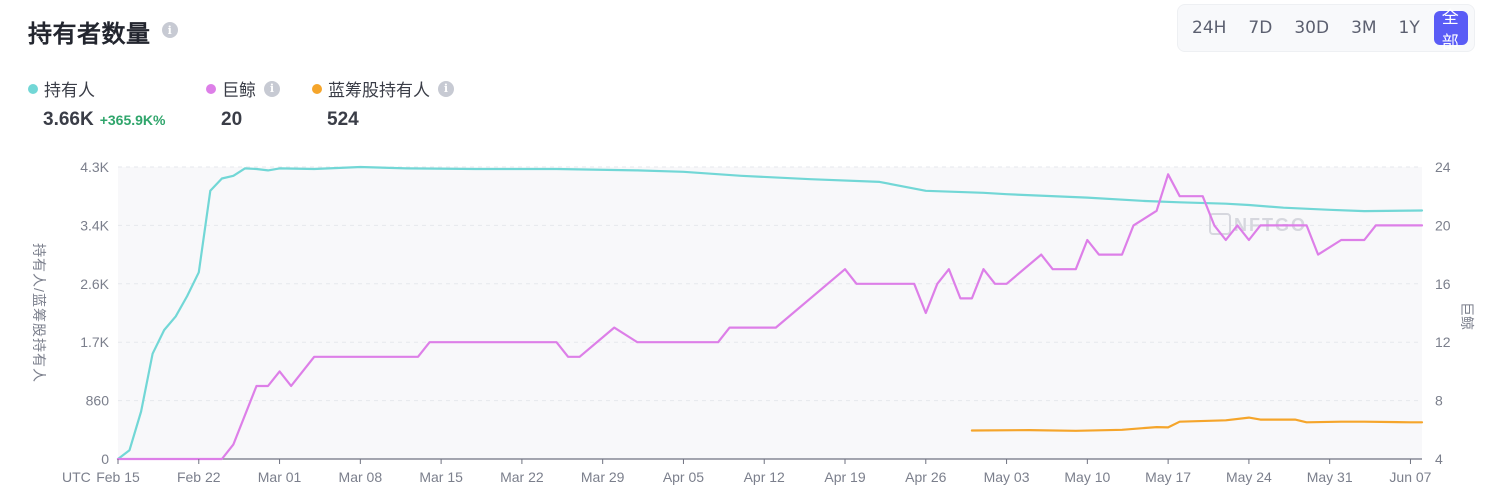 Image resolution: width=1495 pixels, height=496 pixels. What do you see at coordinates (603, 477) in the screenshot?
I see `x-axis-tick-label: Mar 29` at bounding box center [603, 477].